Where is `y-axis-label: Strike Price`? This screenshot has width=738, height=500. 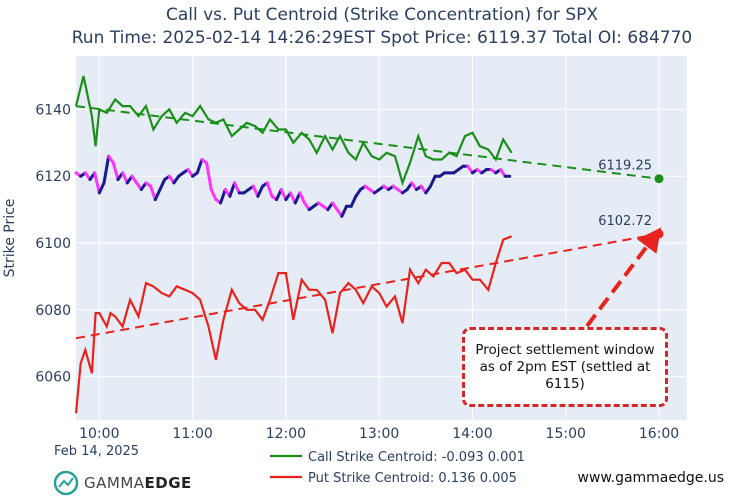 y-axis-label: Strike Price is located at coordinates (10, 238).